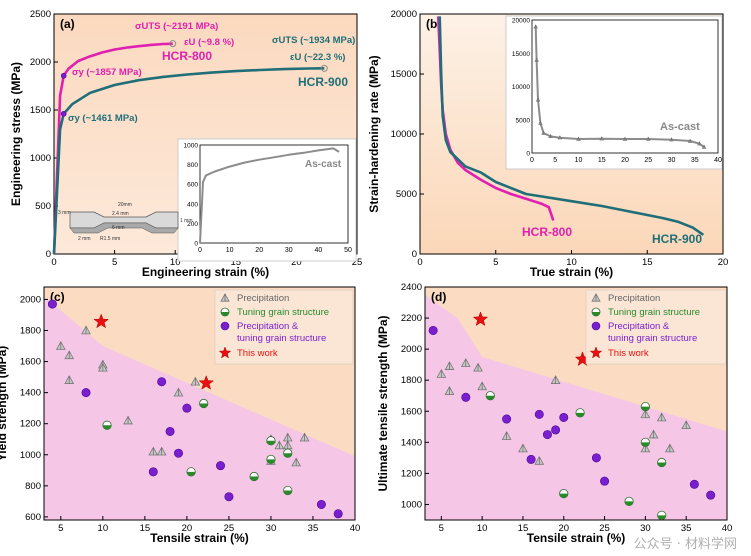  I want to click on dim-label: 2 mm, so click(84, 239).